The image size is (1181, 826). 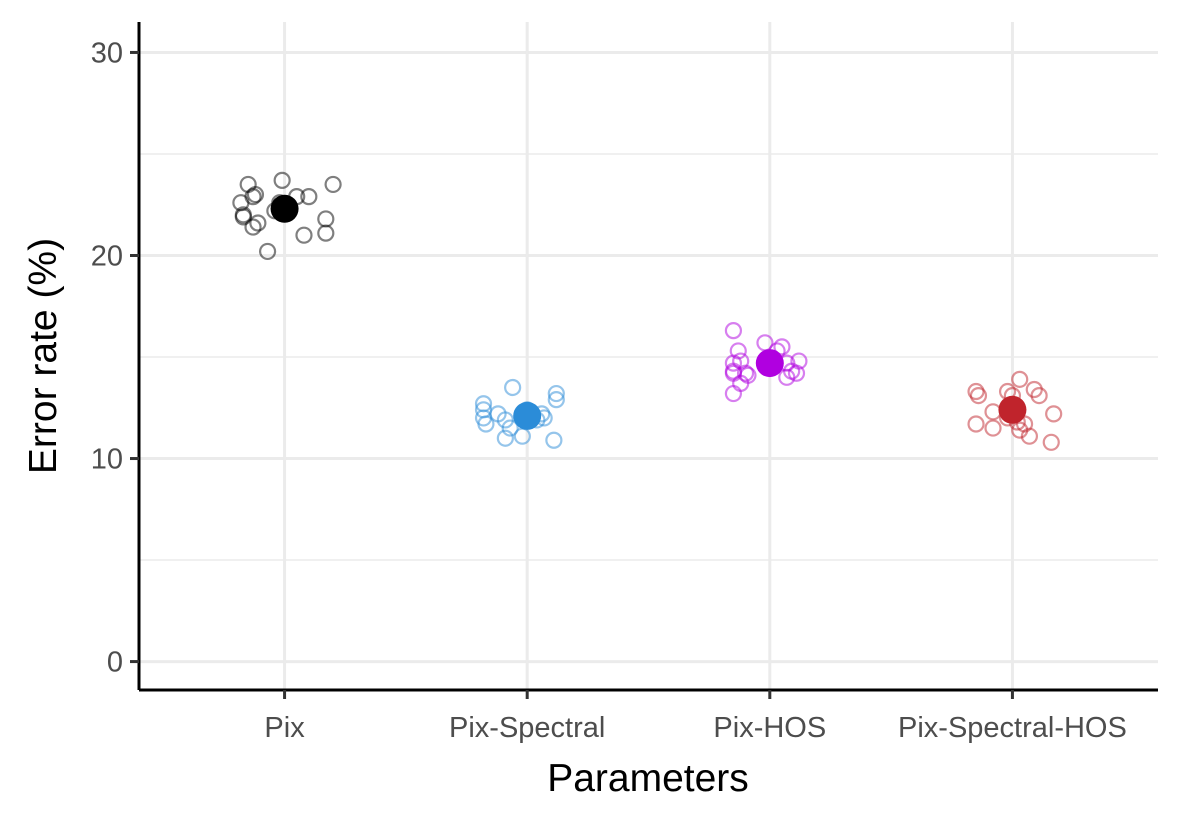 I want to click on x-tick-label: Pix-Spectral, so click(x=527, y=728).